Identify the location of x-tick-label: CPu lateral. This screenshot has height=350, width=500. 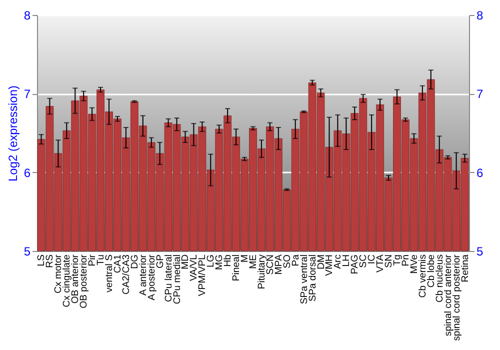
(168, 278).